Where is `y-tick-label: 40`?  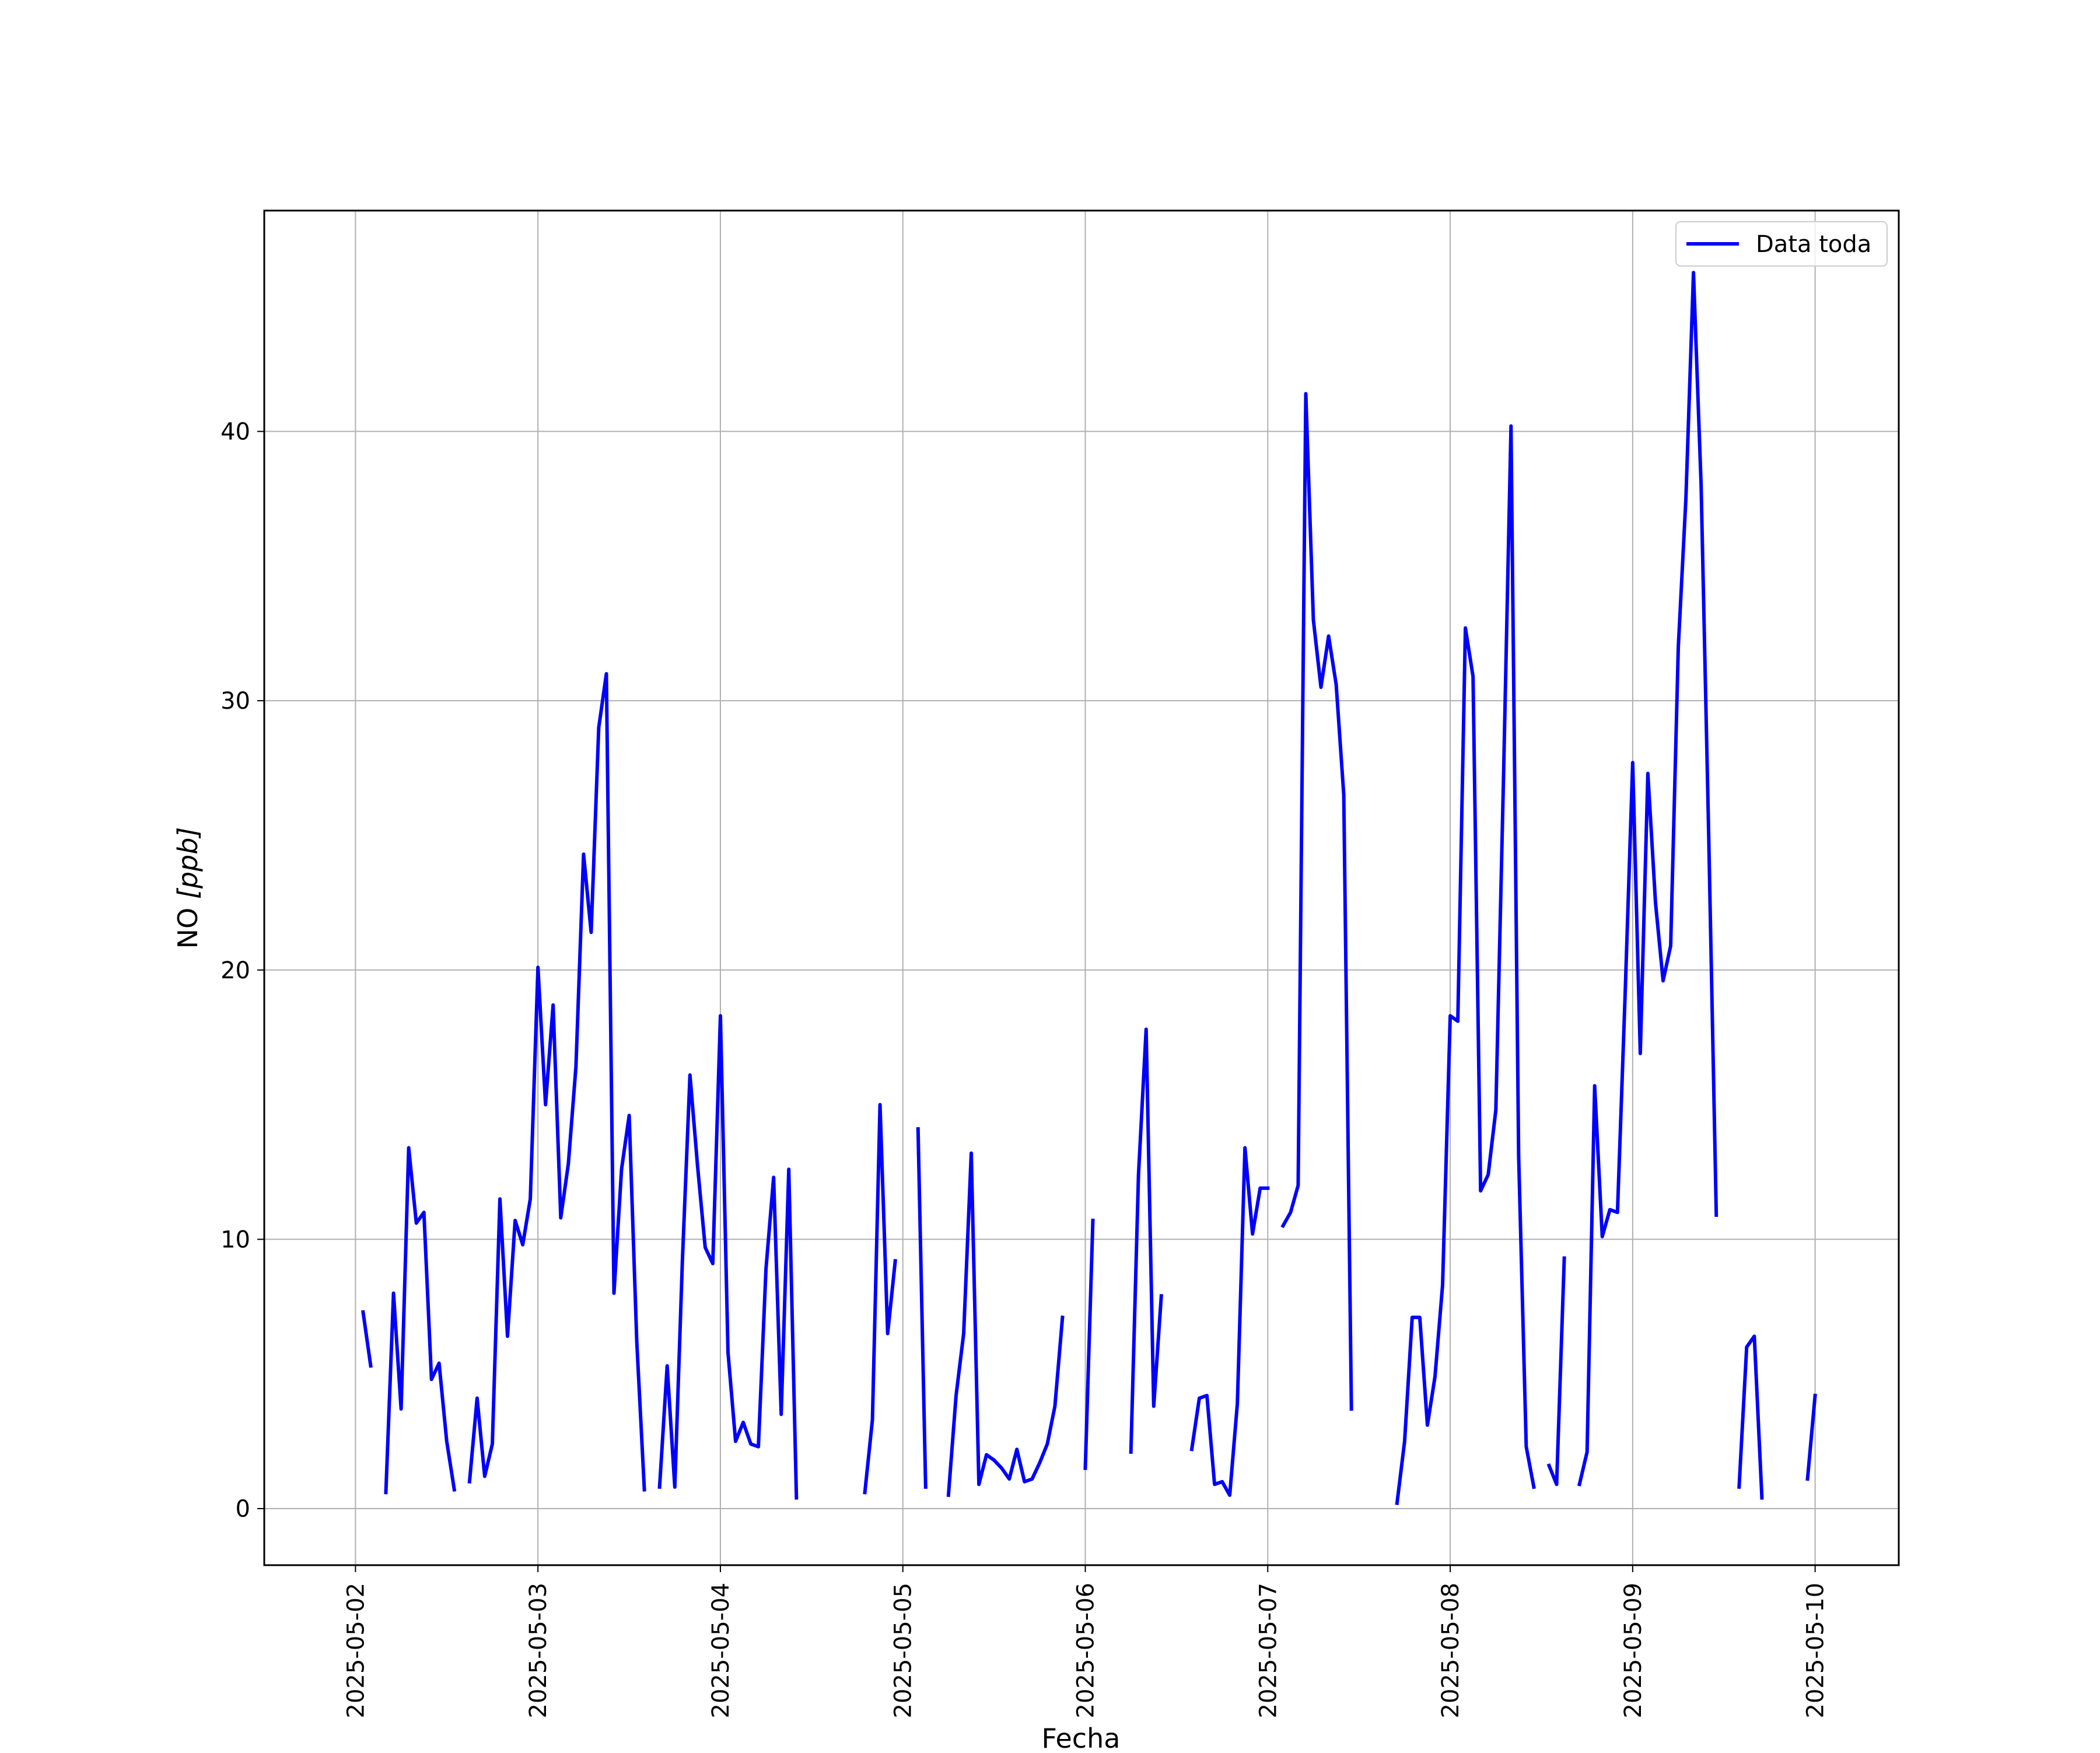
y-tick-label: 40 is located at coordinates (235, 432).